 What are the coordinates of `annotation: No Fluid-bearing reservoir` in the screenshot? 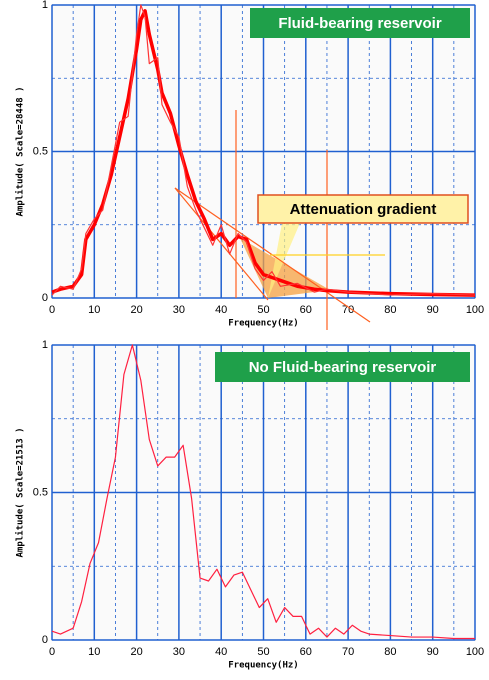 It's located at (343, 367).